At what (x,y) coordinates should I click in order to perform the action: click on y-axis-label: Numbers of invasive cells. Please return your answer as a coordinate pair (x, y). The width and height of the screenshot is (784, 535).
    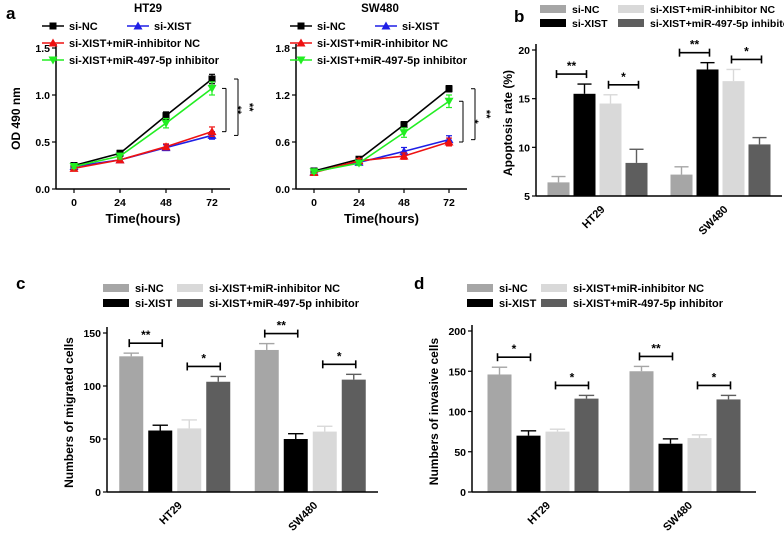
    Looking at the image, I should click on (434, 411).